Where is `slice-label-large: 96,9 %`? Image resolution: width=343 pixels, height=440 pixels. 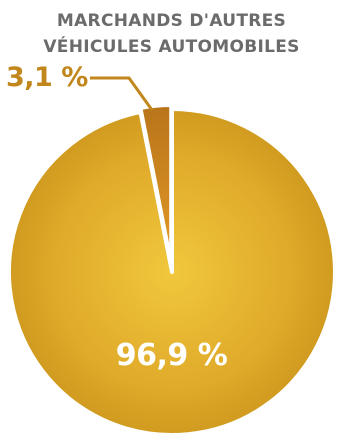
slice-label-large: 96,9 % is located at coordinates (171, 355).